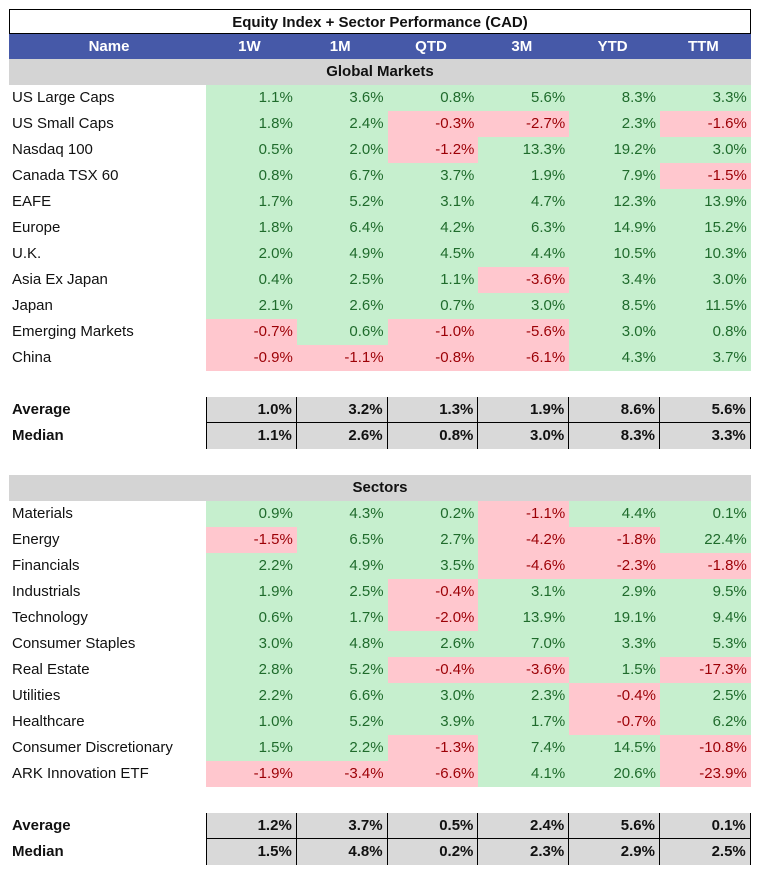 Image resolution: width=757 pixels, height=879 pixels. What do you see at coordinates (60, 279) in the screenshot?
I see `row-name: Asia Ex Japan` at bounding box center [60, 279].